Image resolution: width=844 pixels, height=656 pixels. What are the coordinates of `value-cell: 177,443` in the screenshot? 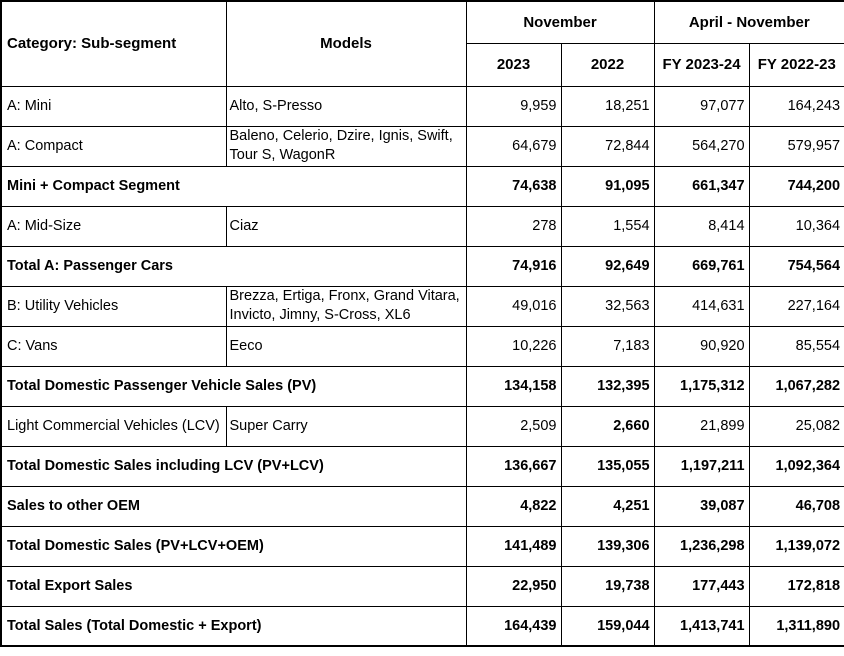 It's located at (701, 586).